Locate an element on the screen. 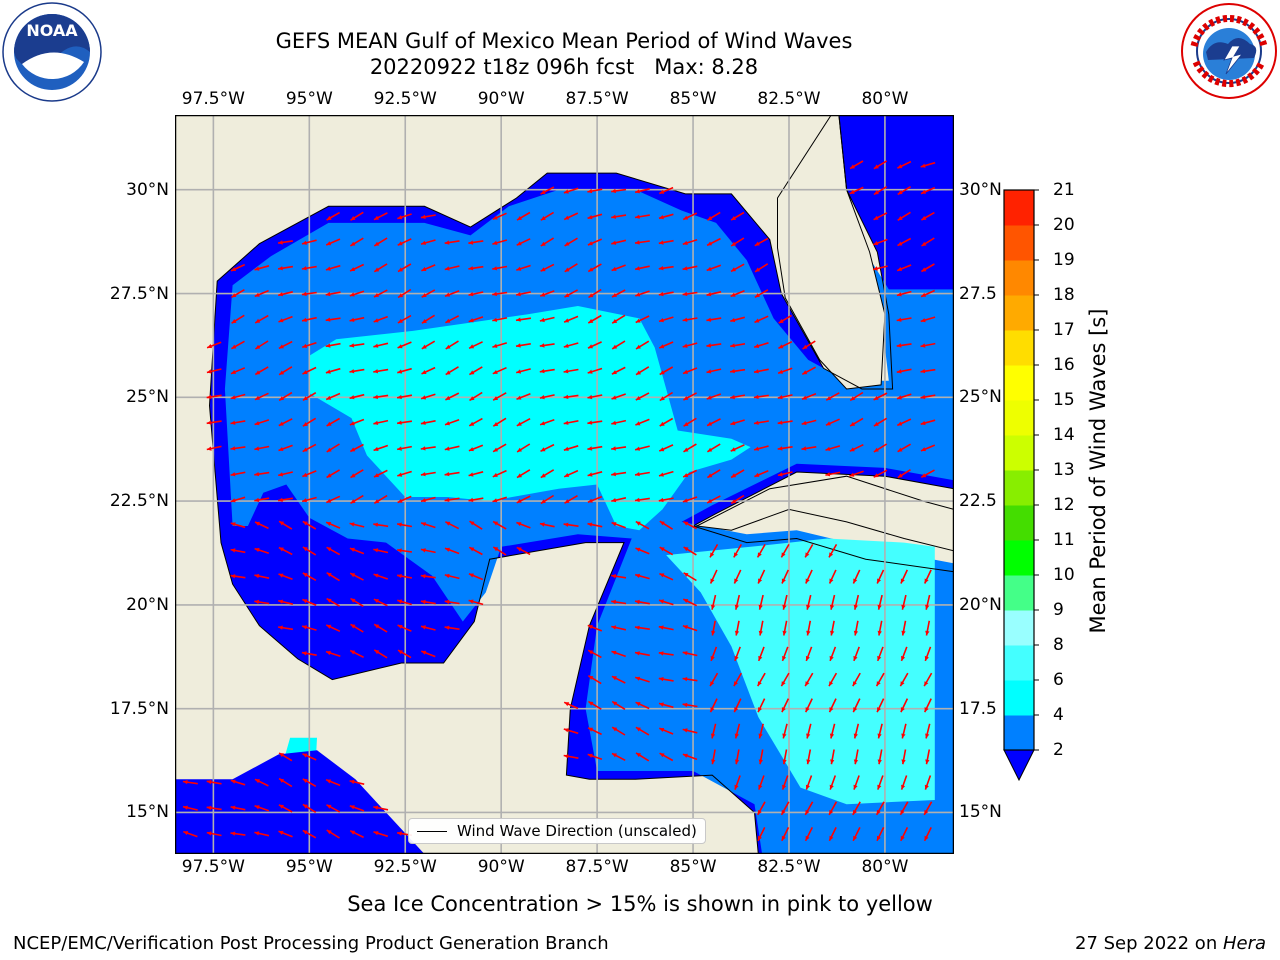 The image size is (1280, 960). colorbar-tick-label: 6 is located at coordinates (1058, 680).